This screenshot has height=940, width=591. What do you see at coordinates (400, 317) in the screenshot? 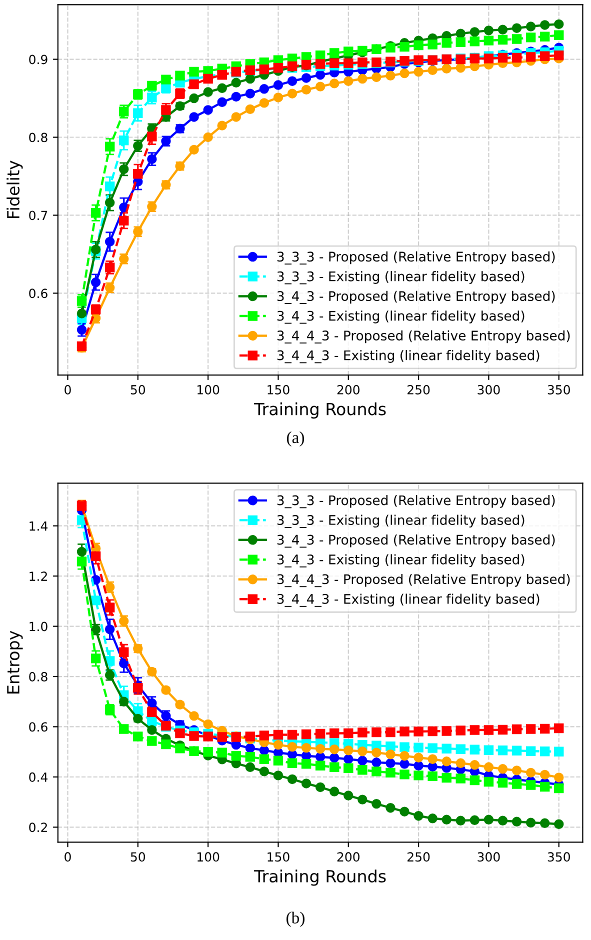
I see `legend-label: 3_4_3 - Existing (linear fidelity based)` at bounding box center [400, 317].